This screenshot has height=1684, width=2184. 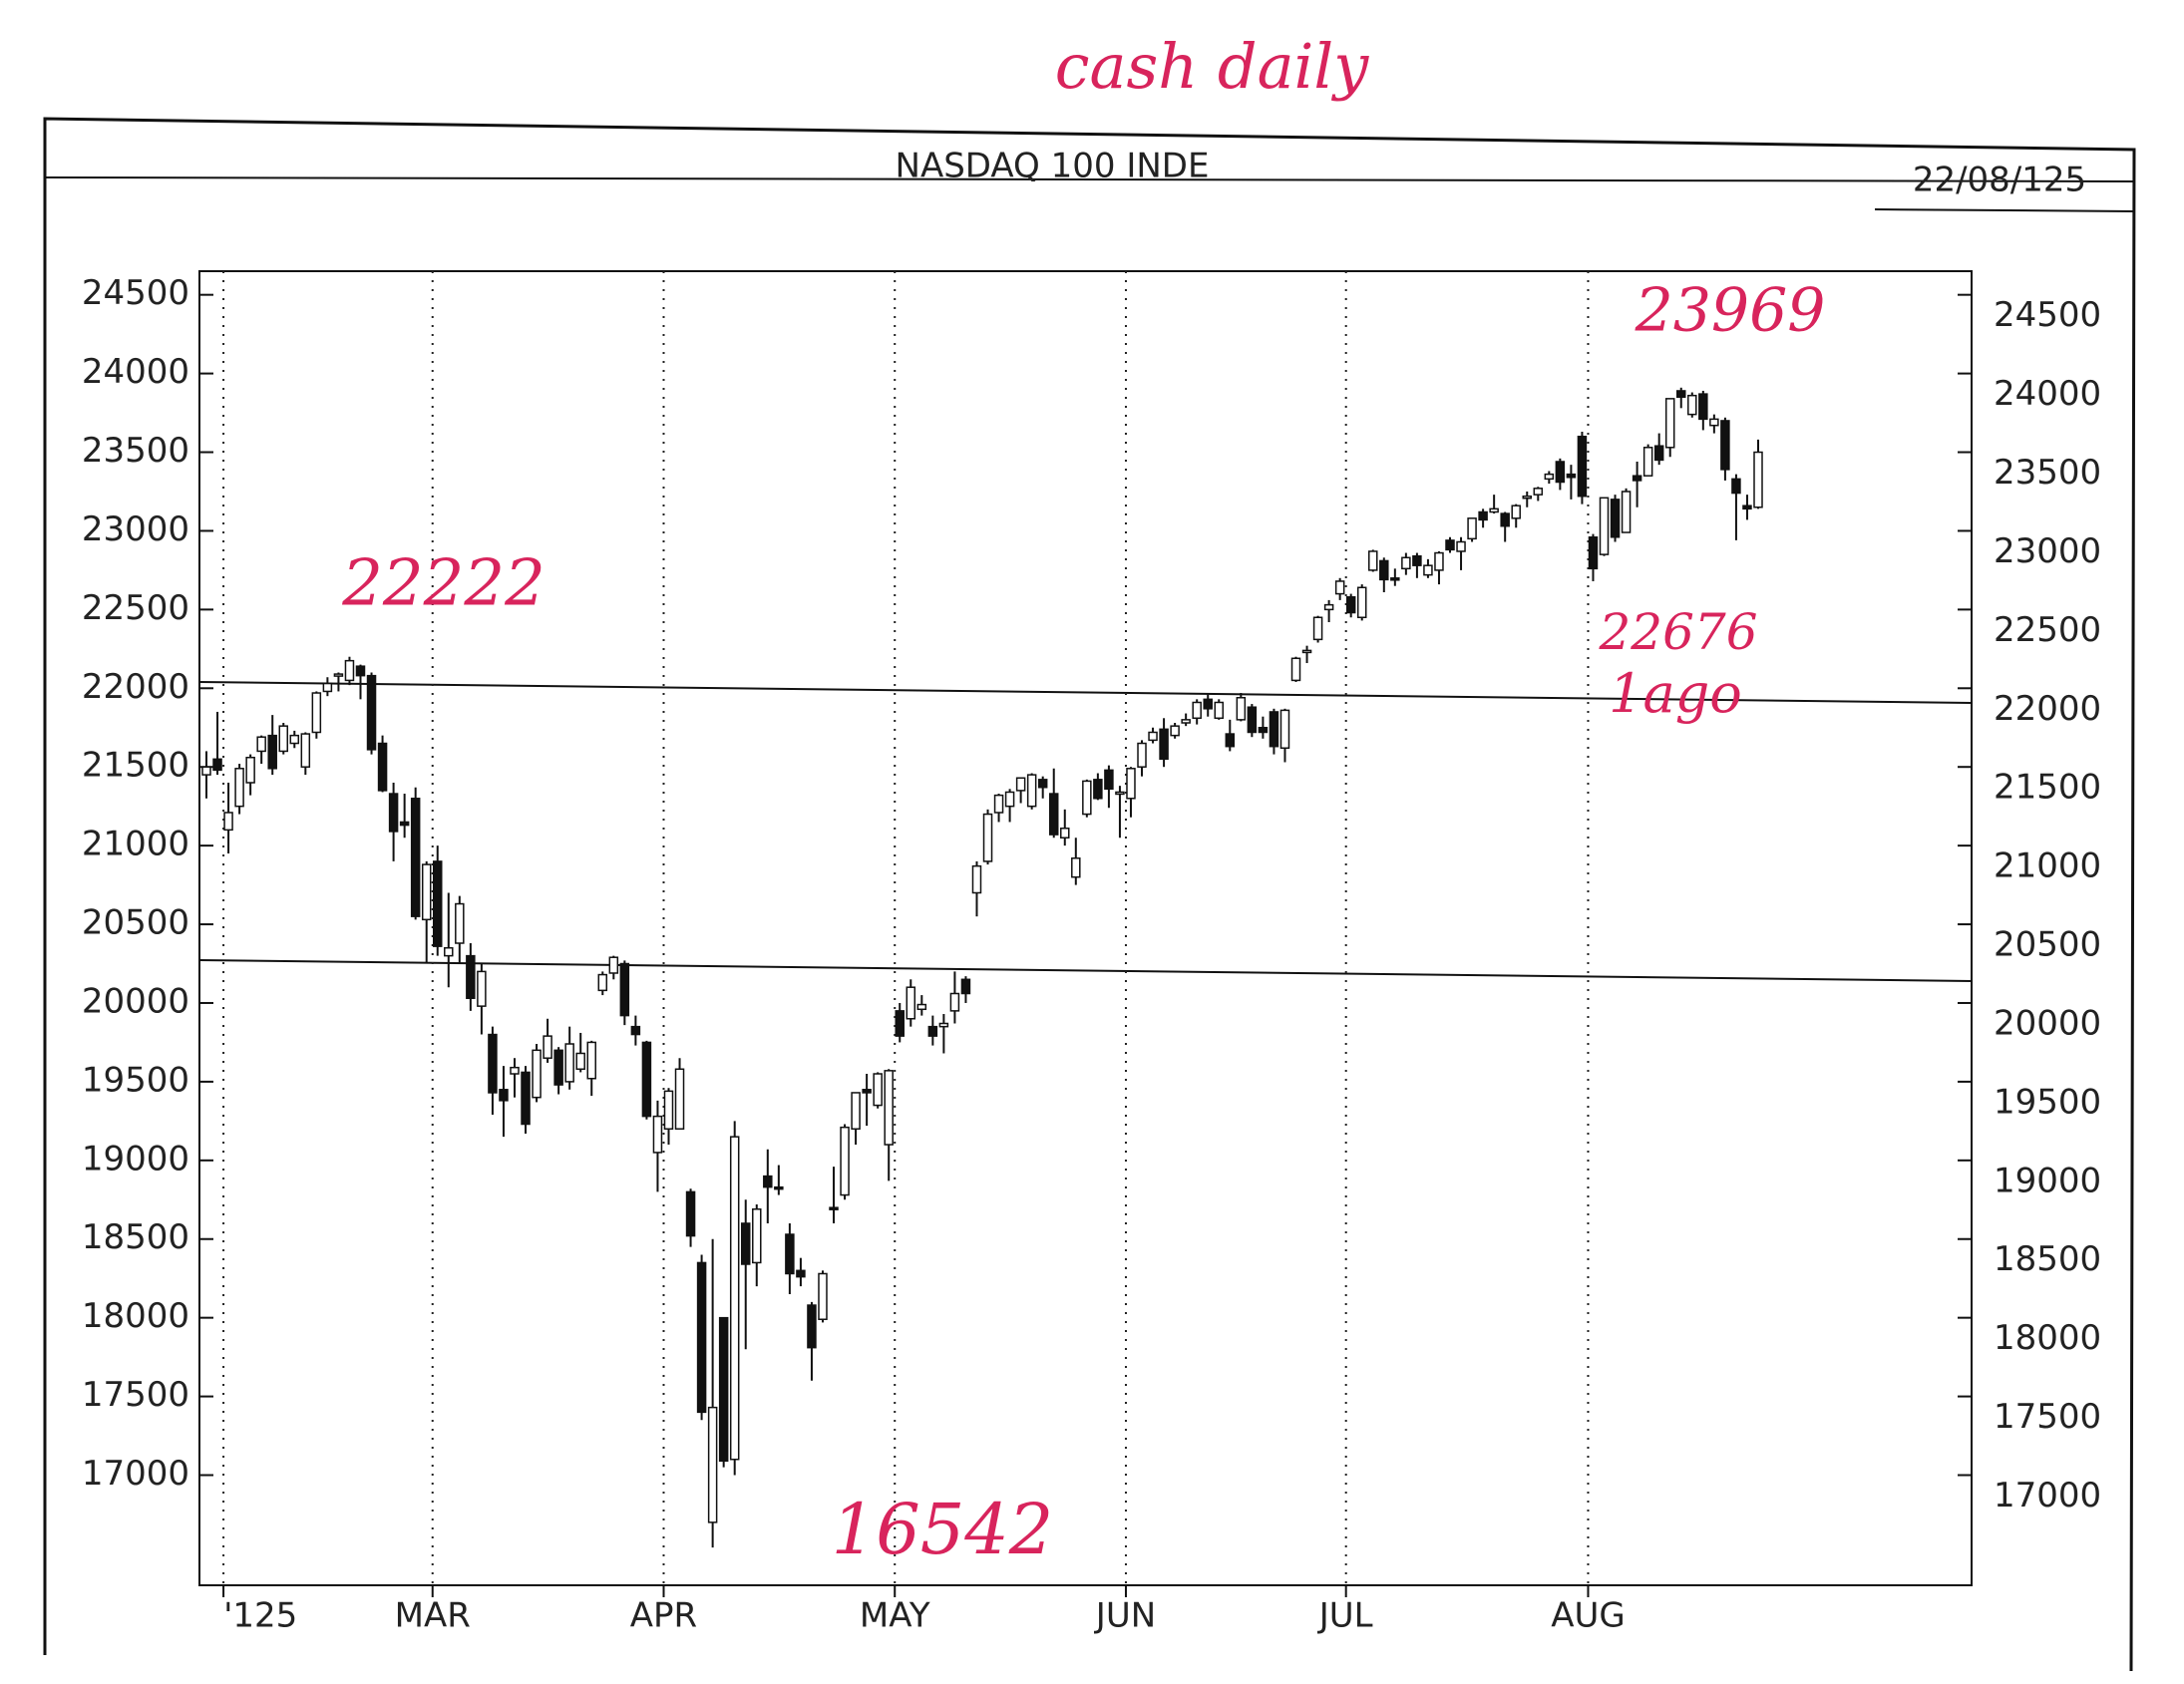 What do you see at coordinates (135, 1001) in the screenshot?
I see `y-tick-label: 20000` at bounding box center [135, 1001].